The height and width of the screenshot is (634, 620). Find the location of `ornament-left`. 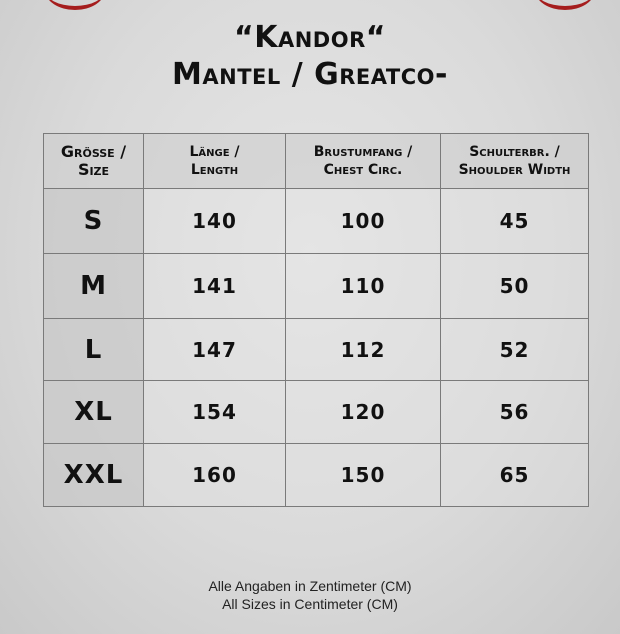

ornament-left is located at coordinates (75, 5).